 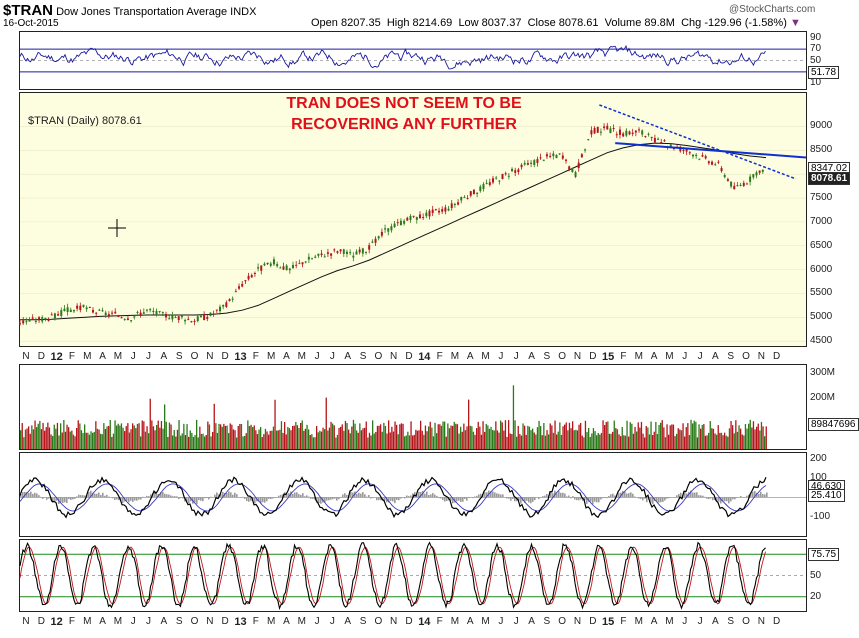 I want to click on y-tick-label: 50, so click(x=816, y=575).